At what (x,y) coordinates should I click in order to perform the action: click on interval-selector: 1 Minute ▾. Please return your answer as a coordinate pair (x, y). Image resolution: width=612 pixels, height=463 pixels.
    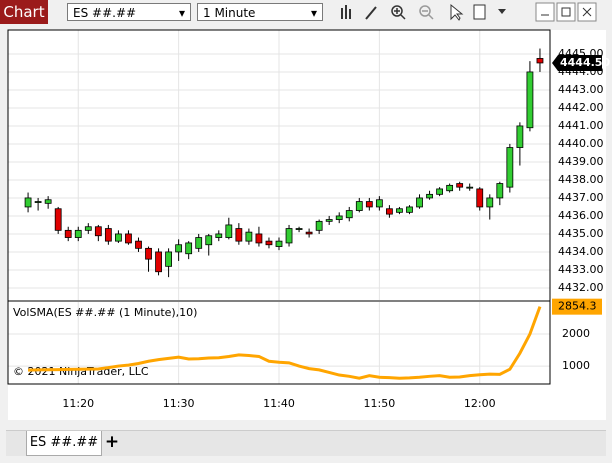
    Looking at the image, I should click on (260, 12).